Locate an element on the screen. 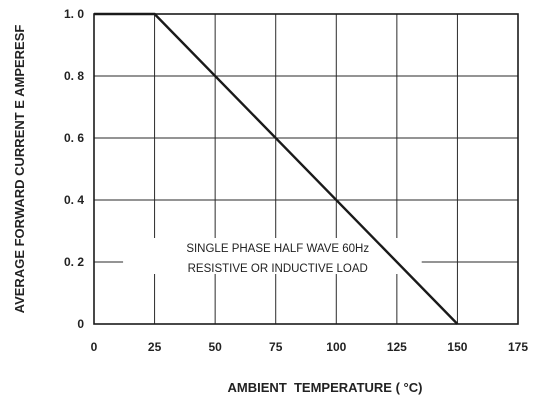 Image resolution: width=537 pixels, height=404 pixels. y-tick-label: 1. 0 is located at coordinates (74, 14).